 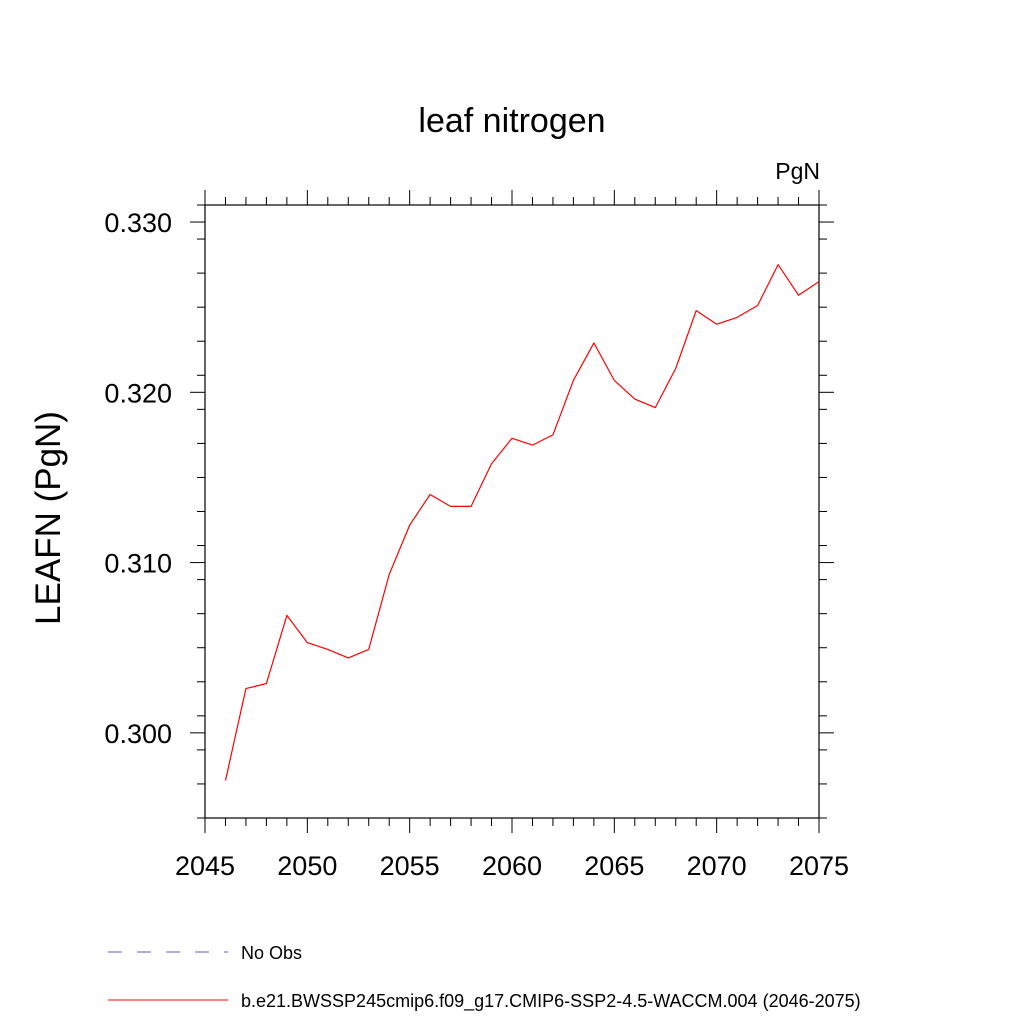 I want to click on y-axis-label: LEAFN (PgN), so click(x=48, y=518).